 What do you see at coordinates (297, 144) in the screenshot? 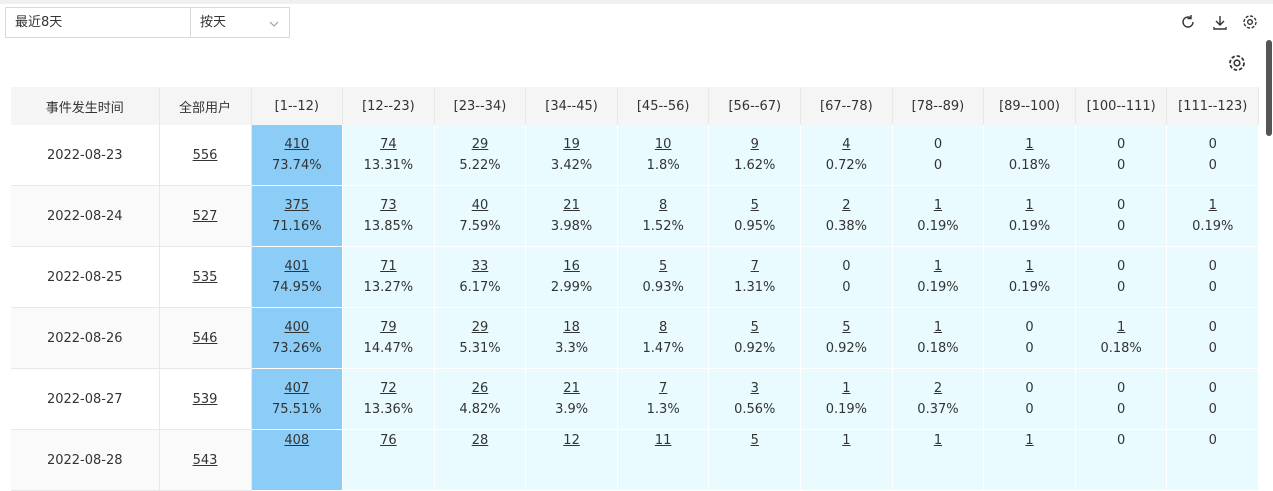
I see `count-link: 410` at bounding box center [297, 144].